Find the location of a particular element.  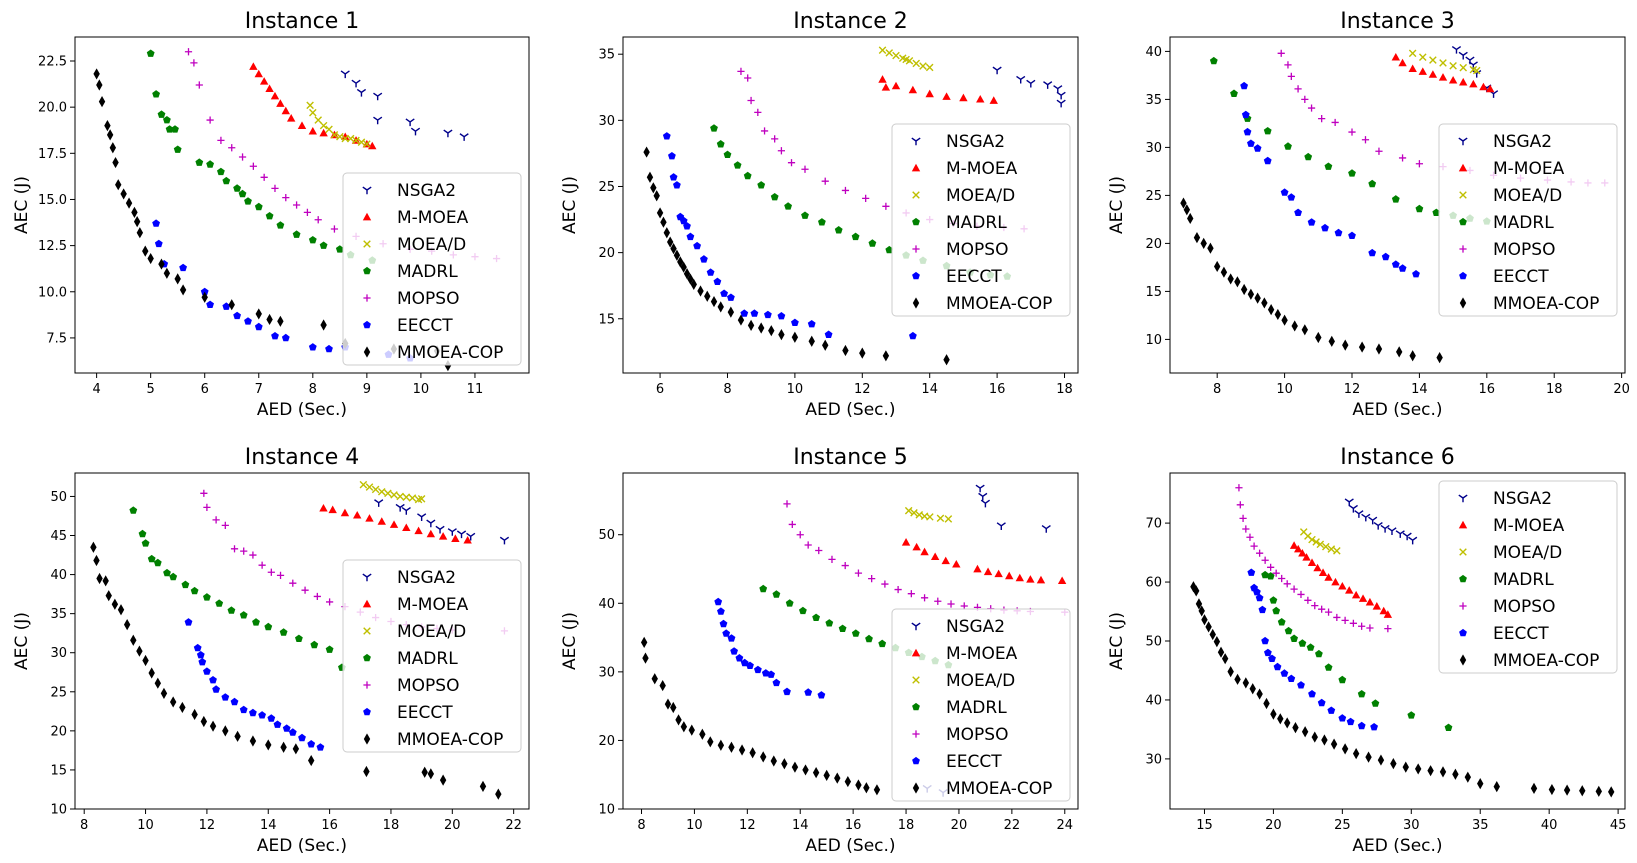

legend-label: MOEA/D is located at coordinates (980, 196).